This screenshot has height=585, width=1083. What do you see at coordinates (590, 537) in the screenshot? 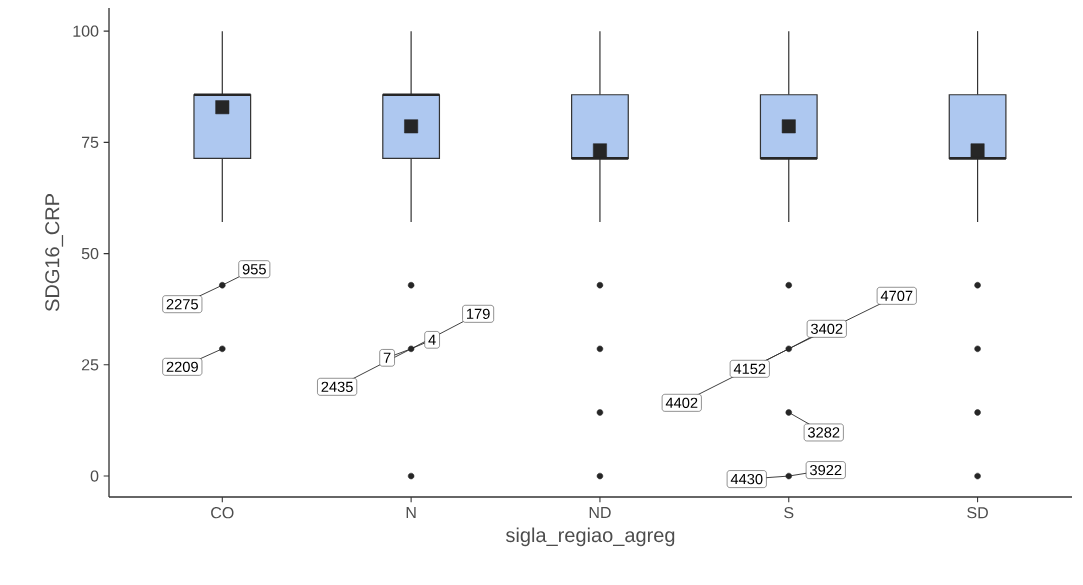
I see `x-axis-title: sigla_regiao_agreg` at bounding box center [590, 537].